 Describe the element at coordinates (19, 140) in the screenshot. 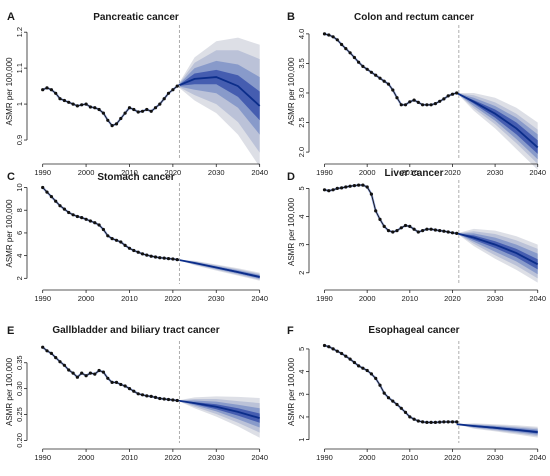

I see `y-tick-label: 0.9` at that location.